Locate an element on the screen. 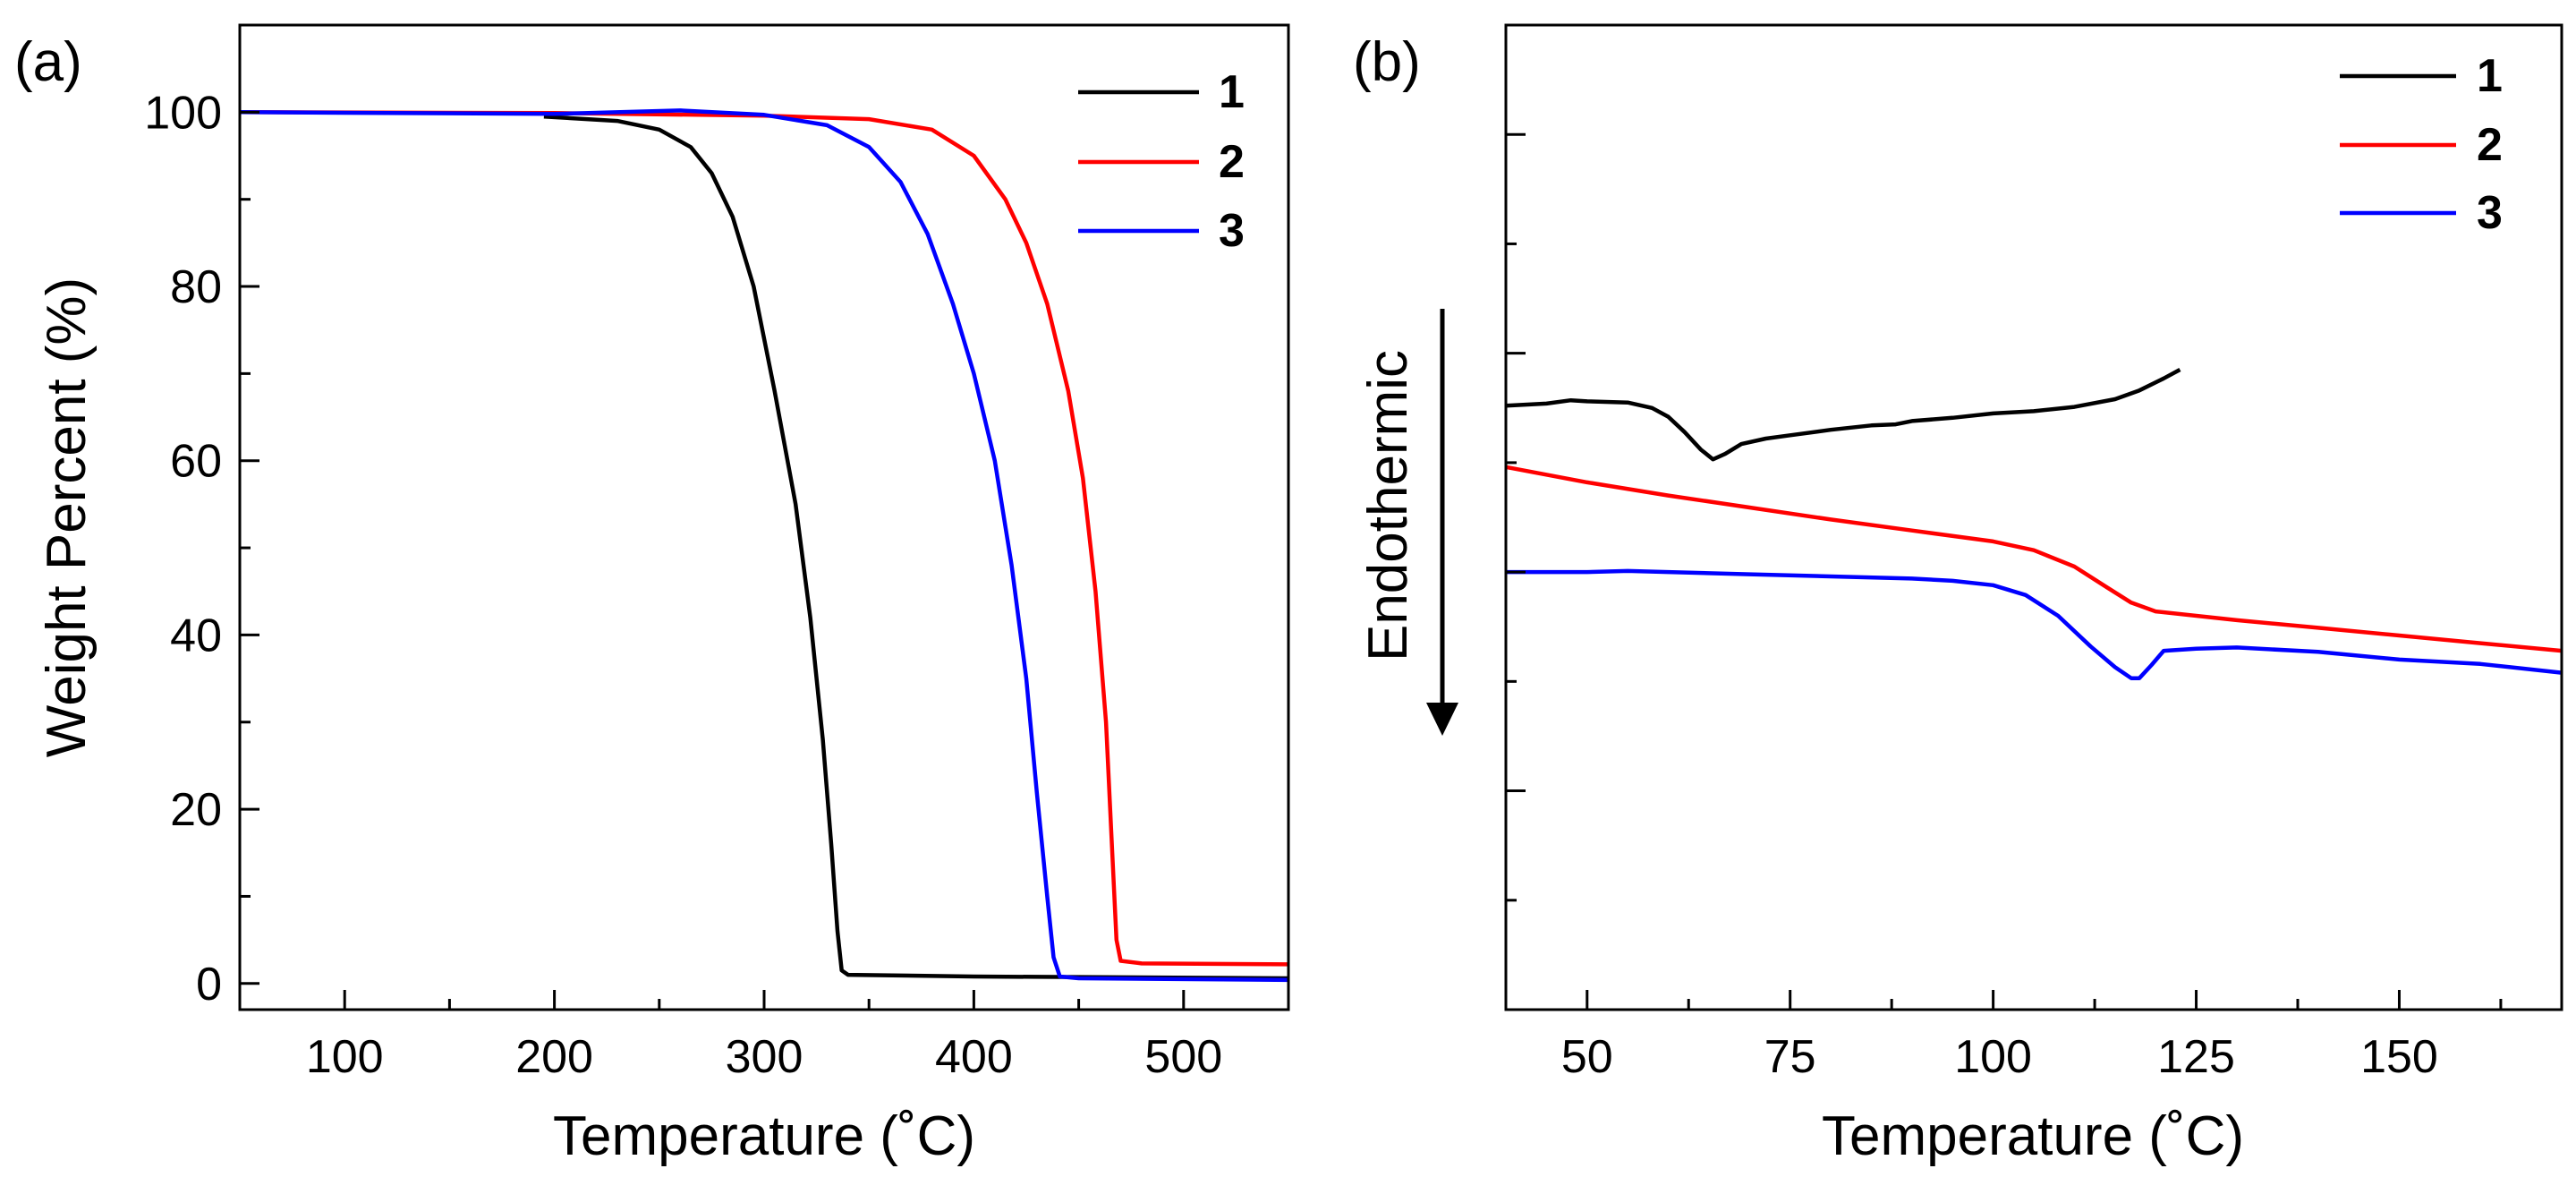 The width and height of the screenshot is (2576, 1177). endothermic-annotation: Endothermic is located at coordinates (1407, 522).